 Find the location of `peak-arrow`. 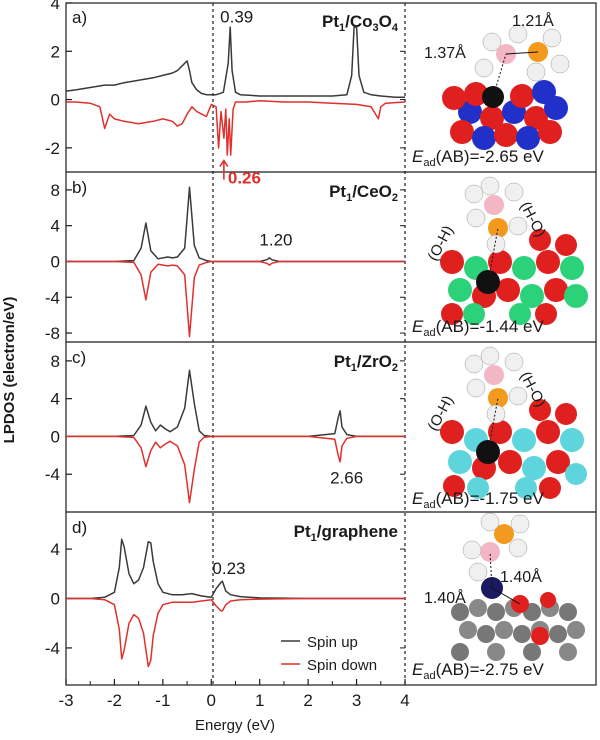

peak-arrow is located at coordinates (224, 169).